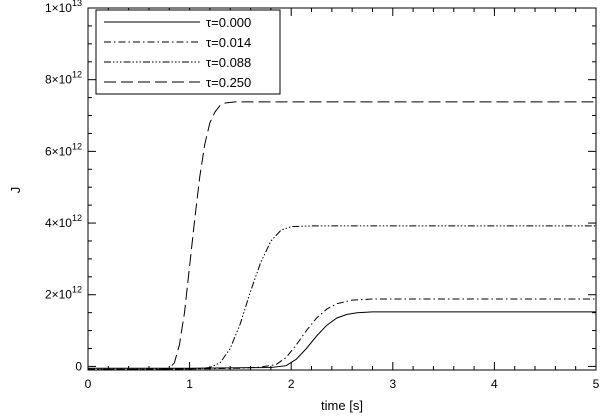 The height and width of the screenshot is (417, 600). I want to click on x-tick-label: 1, so click(189, 384).